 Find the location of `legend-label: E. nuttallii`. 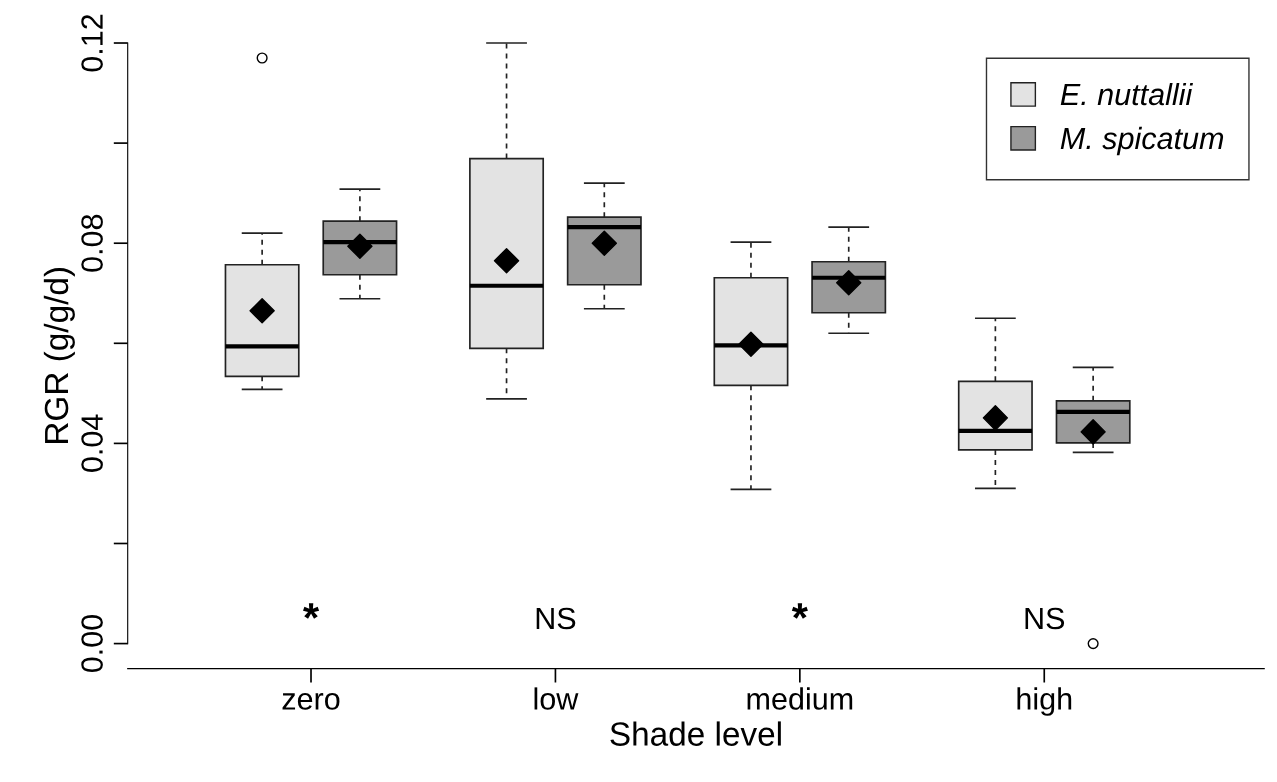

legend-label: E. nuttallii is located at coordinates (1126, 94).